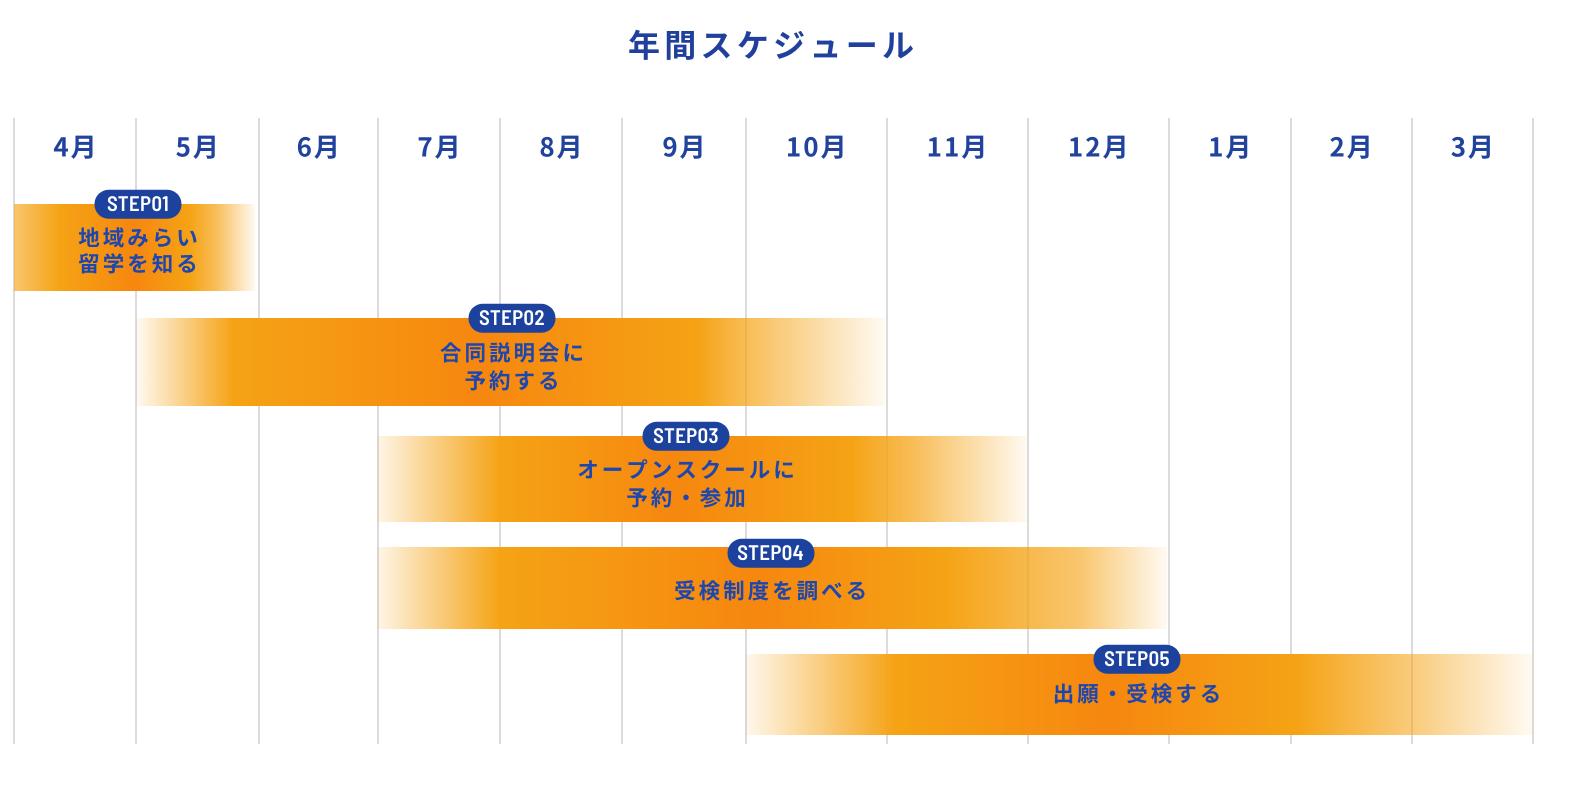  Describe the element at coordinates (773, 43) in the screenshot. I see `chart-title: 年間スケジュール` at that location.